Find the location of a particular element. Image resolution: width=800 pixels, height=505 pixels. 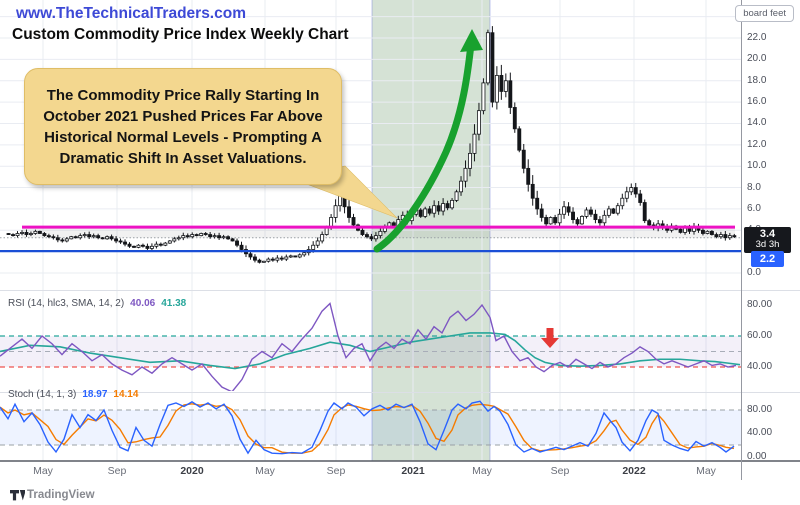

stoch-indicator-label: Stoch (14, 1, 3) 18.97 14.14 is located at coordinates (73, 394).